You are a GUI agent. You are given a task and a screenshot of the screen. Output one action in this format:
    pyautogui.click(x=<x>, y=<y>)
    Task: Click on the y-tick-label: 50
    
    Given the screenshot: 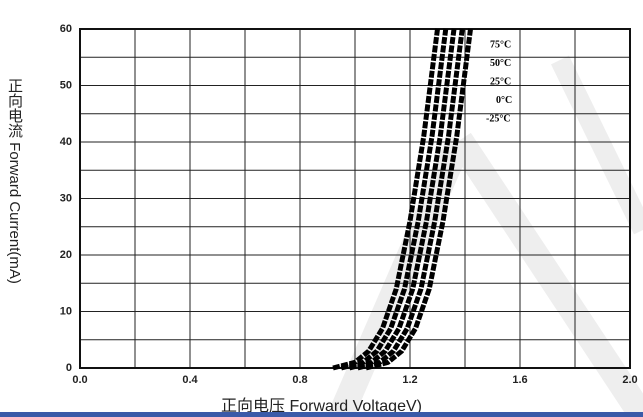 What is the action you would take?
    pyautogui.click(x=66, y=85)
    